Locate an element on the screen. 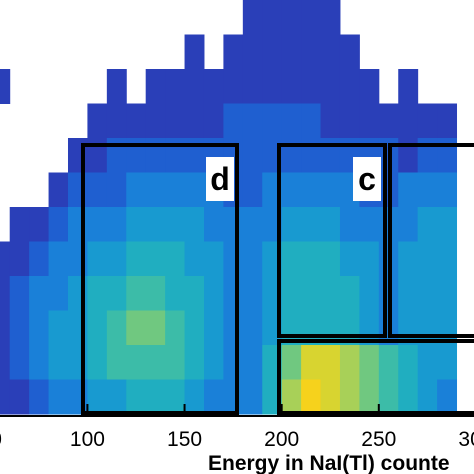 The width and height of the screenshot is (474, 474). x-tick-label: 100 is located at coordinates (87, 439).